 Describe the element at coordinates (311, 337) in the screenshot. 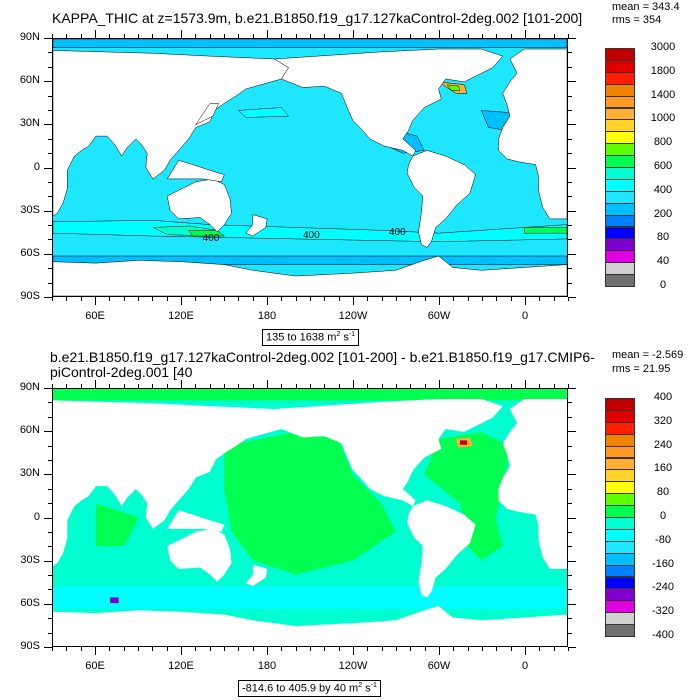

I see `panel1-range-box: 135 to 1638 m2 s-1` at that location.